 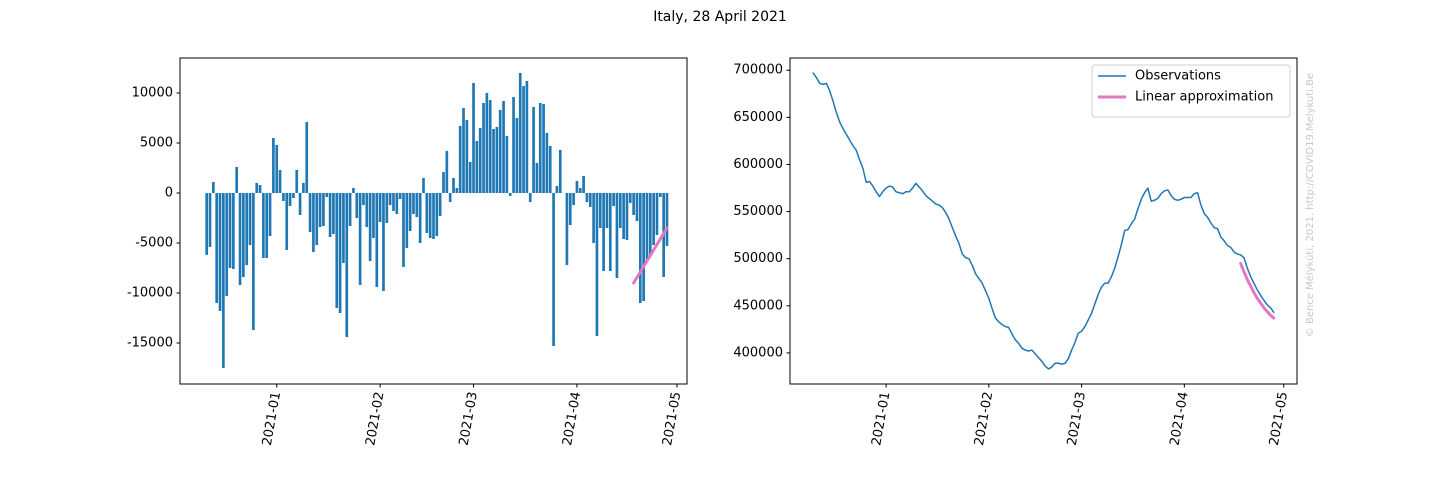 What do you see at coordinates (758, 211) in the screenshot?
I see `y-tick-label: 550000` at bounding box center [758, 211].